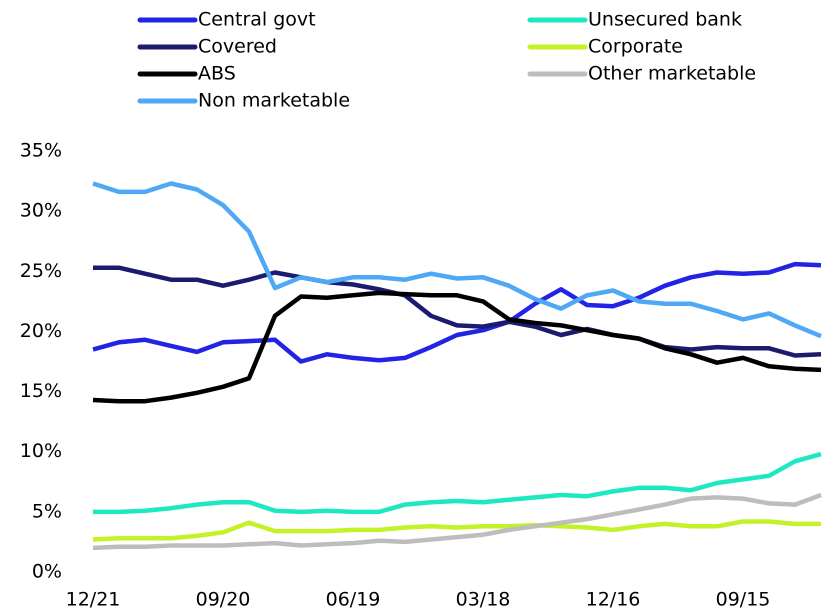 The image size is (822, 612). I want to click on x-tick-label: 03/18, so click(483, 600).